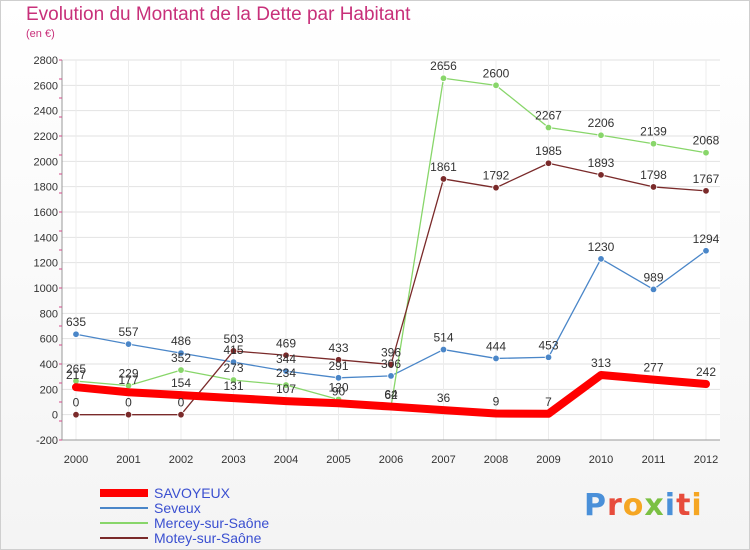 Image resolution: width=750 pixels, height=550 pixels. Describe the element at coordinates (49, 365) in the screenshot. I see `y-tick-label: 400` at that location.